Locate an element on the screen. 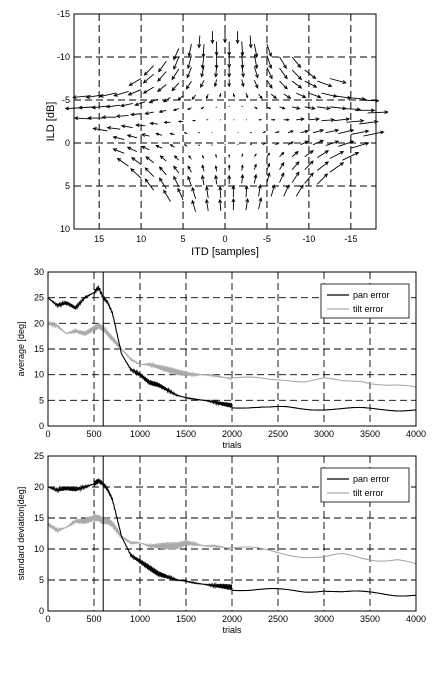 This screenshot has width=432, height=675. y-tick-label: 20 is located at coordinates (39, 323).